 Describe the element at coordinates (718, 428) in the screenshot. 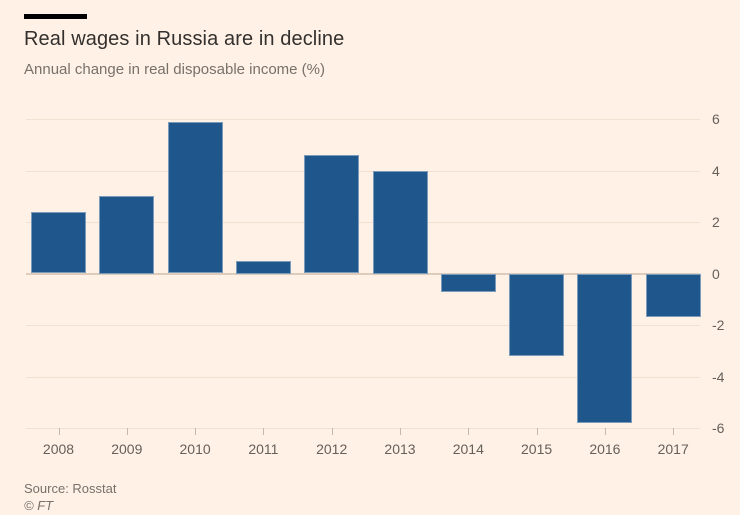

I see `y-axis-label: -6` at that location.